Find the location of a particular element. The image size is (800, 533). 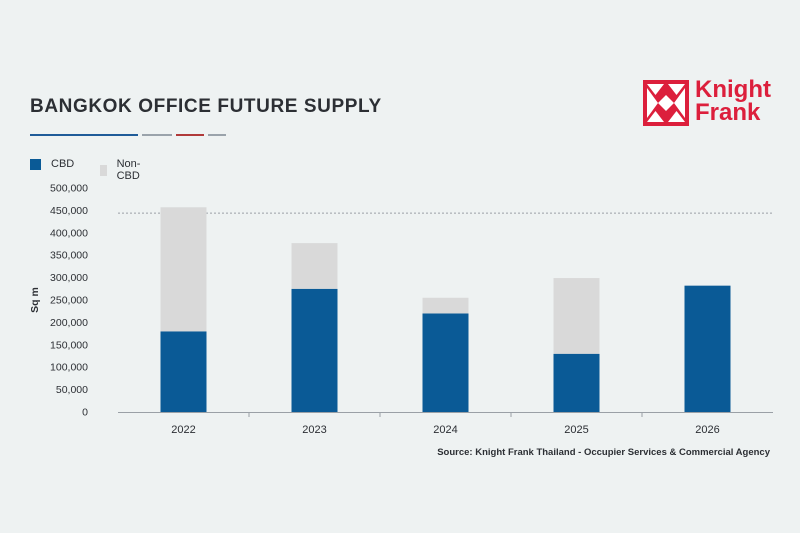

x-tick-label: 2024 is located at coordinates (445, 430).